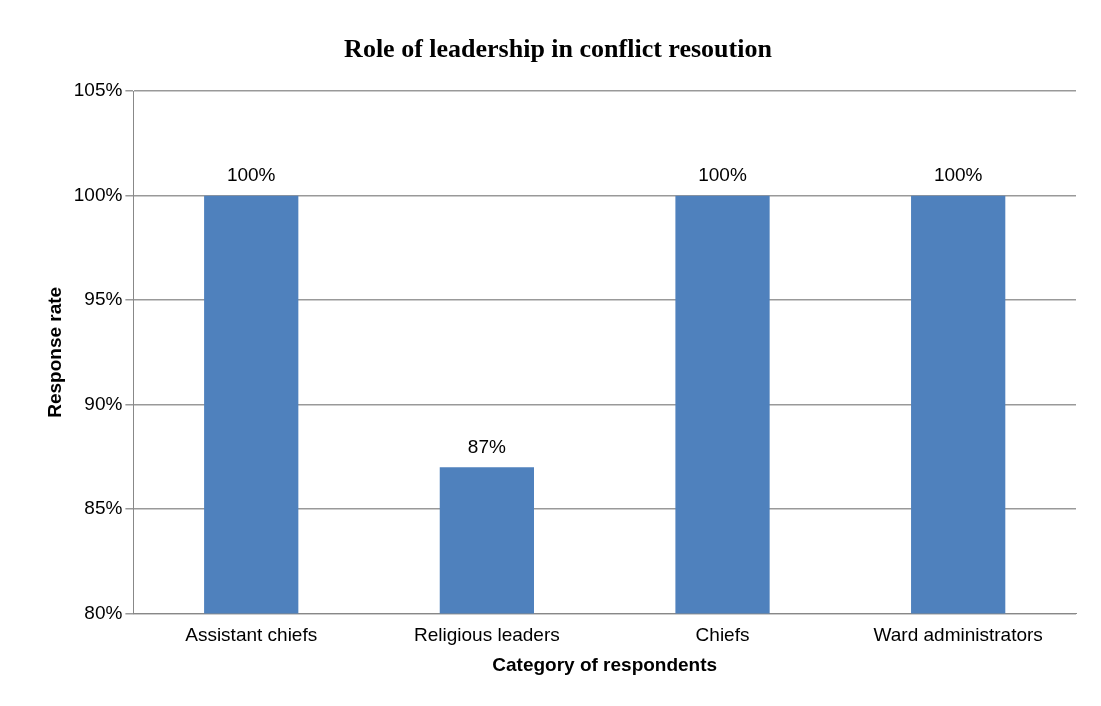 Image resolution: width=1101 pixels, height=706 pixels. I want to click on y-tick-label: 95%, so click(103, 299).